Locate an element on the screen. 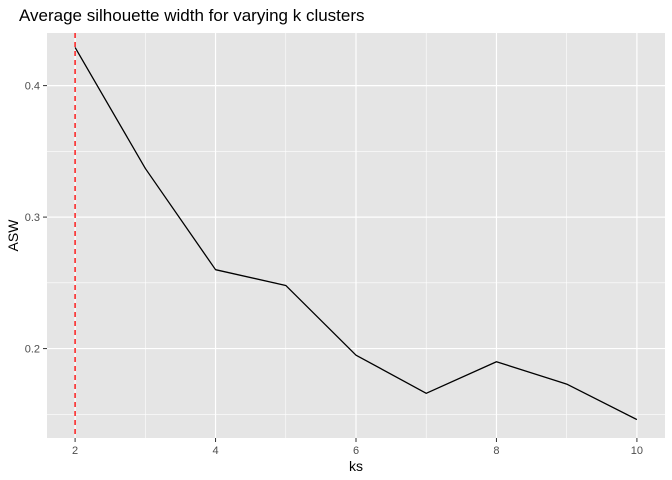  x-tick-label-3: 8 is located at coordinates (496, 451).